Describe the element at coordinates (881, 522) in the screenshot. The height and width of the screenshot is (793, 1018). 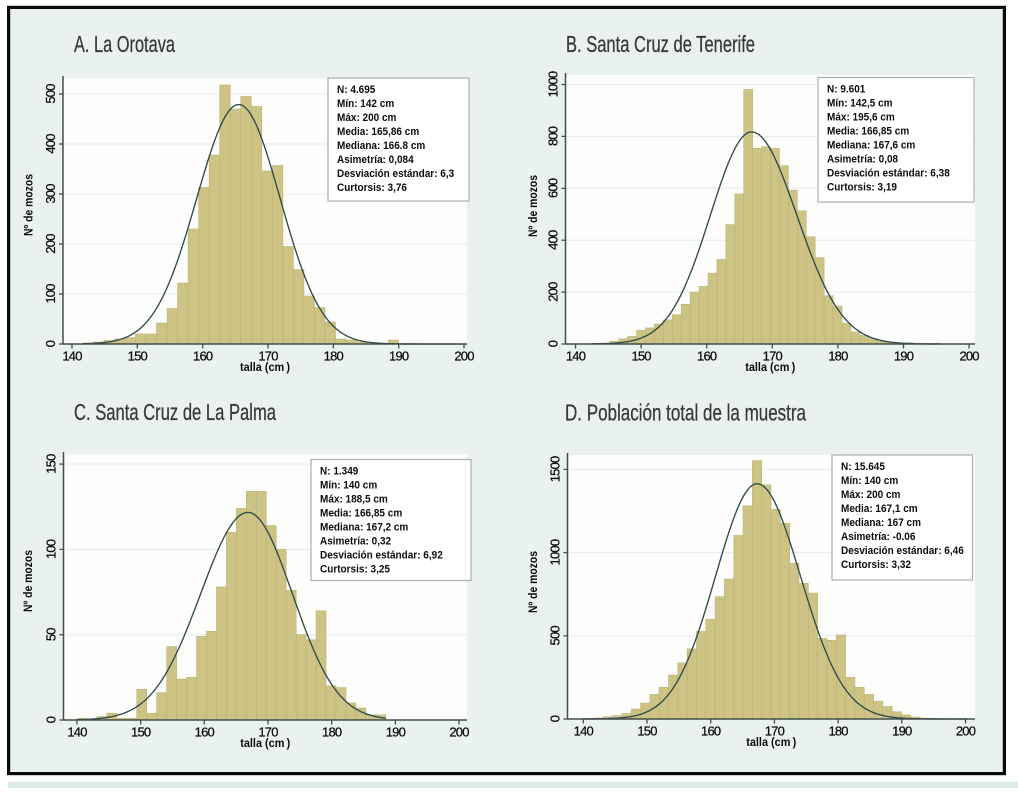
I see `svg-text: Mediana: 167 cm` at that location.